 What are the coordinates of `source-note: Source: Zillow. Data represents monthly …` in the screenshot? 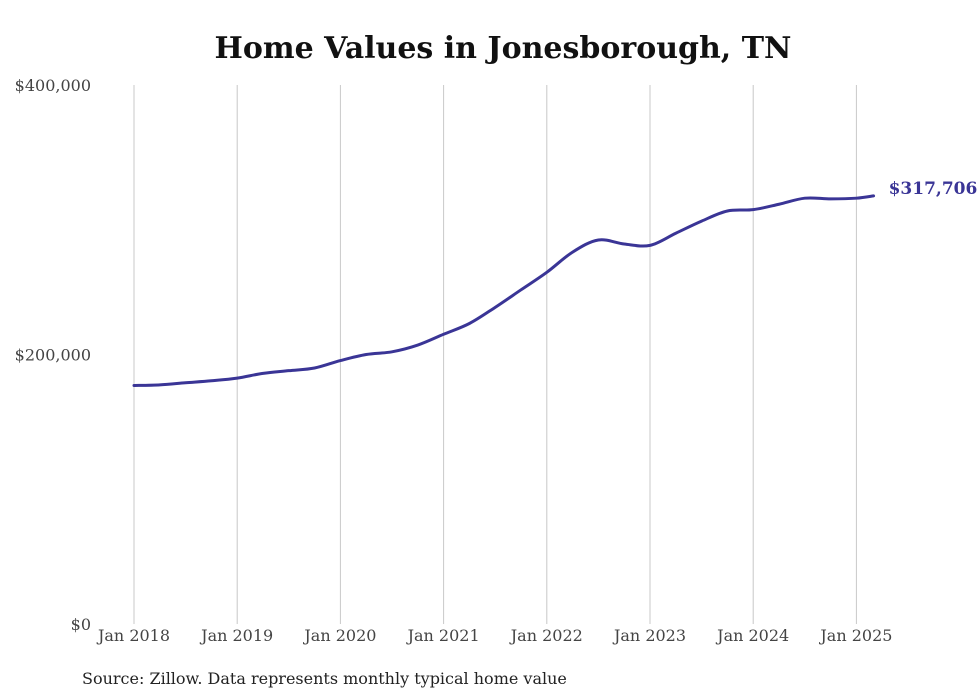 It's located at (324, 678).